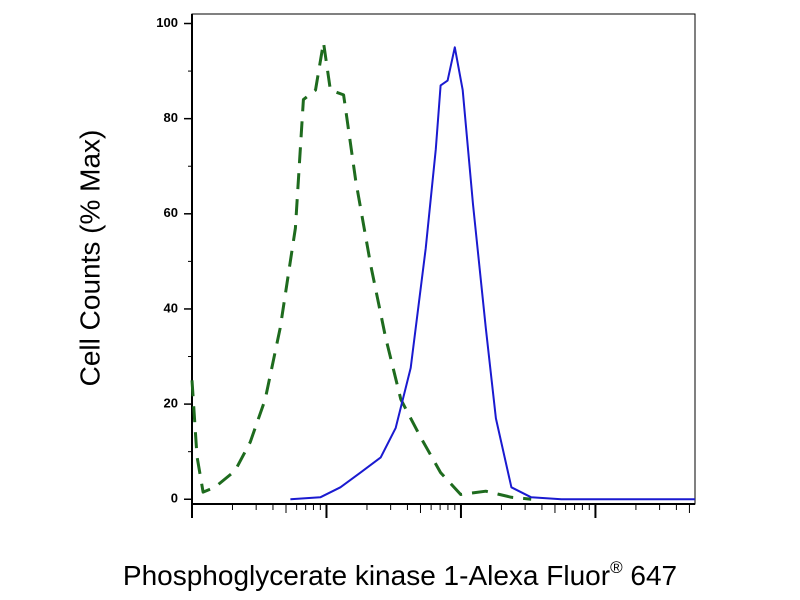 This screenshot has width=800, height=600. Describe the element at coordinates (174, 498) in the screenshot. I see `y-tick-label: 0` at that location.